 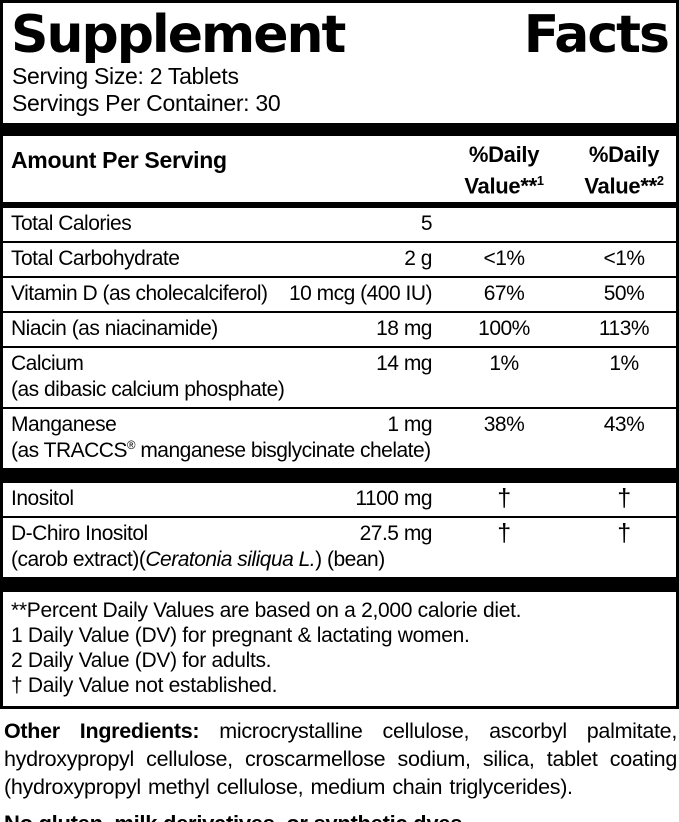 What do you see at coordinates (125, 76) in the screenshot?
I see `serving-size-text: Serving Size: 2 Tablets` at bounding box center [125, 76].